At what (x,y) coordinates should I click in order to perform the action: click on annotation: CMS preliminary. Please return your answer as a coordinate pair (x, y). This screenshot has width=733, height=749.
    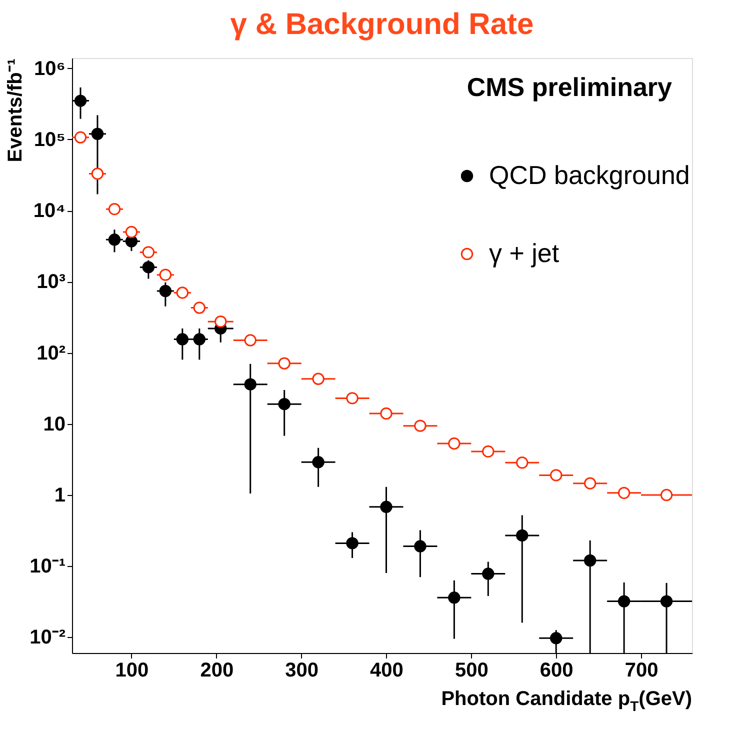
    Looking at the image, I should click on (569, 87).